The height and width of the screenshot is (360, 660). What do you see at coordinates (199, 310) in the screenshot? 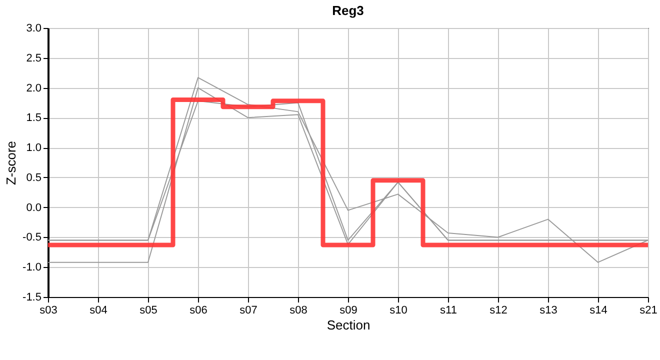
I see `x-tick-label: s06` at bounding box center [199, 310].